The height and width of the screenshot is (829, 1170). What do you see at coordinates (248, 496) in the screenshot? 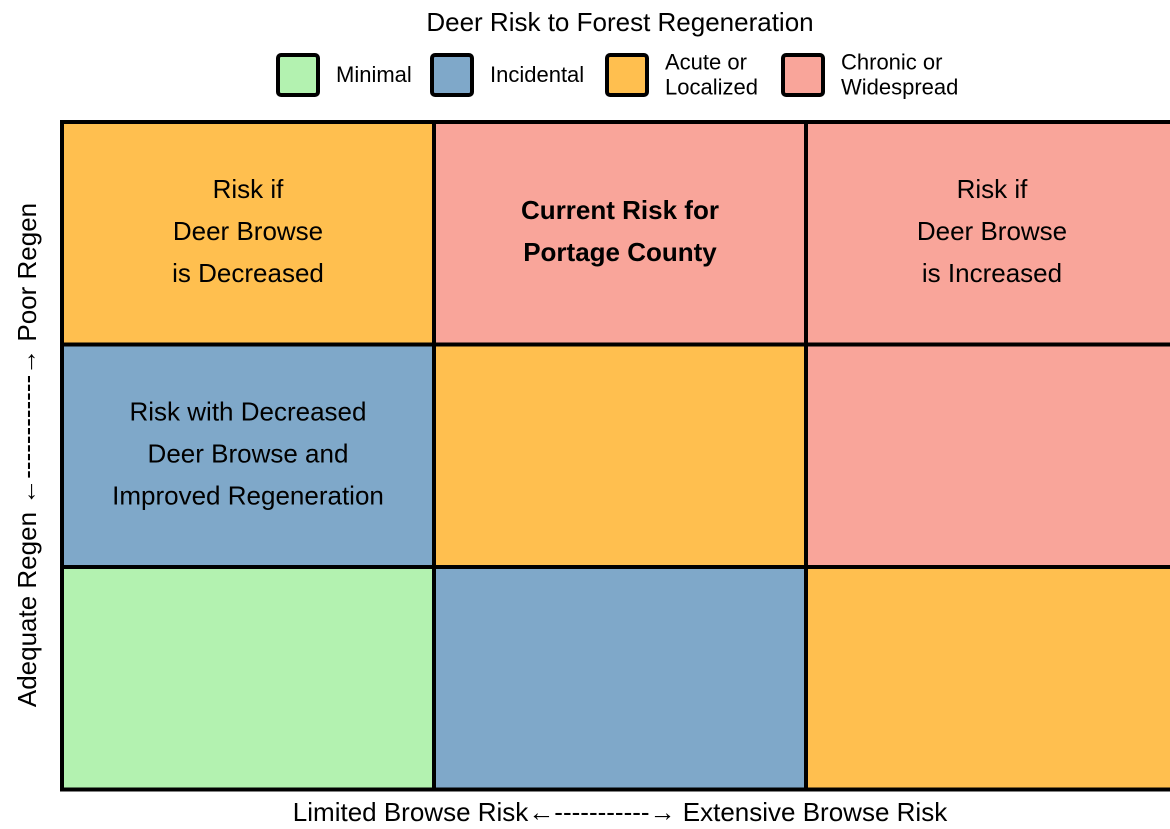
I see `cell-label: Improved Regeneration` at bounding box center [248, 496].